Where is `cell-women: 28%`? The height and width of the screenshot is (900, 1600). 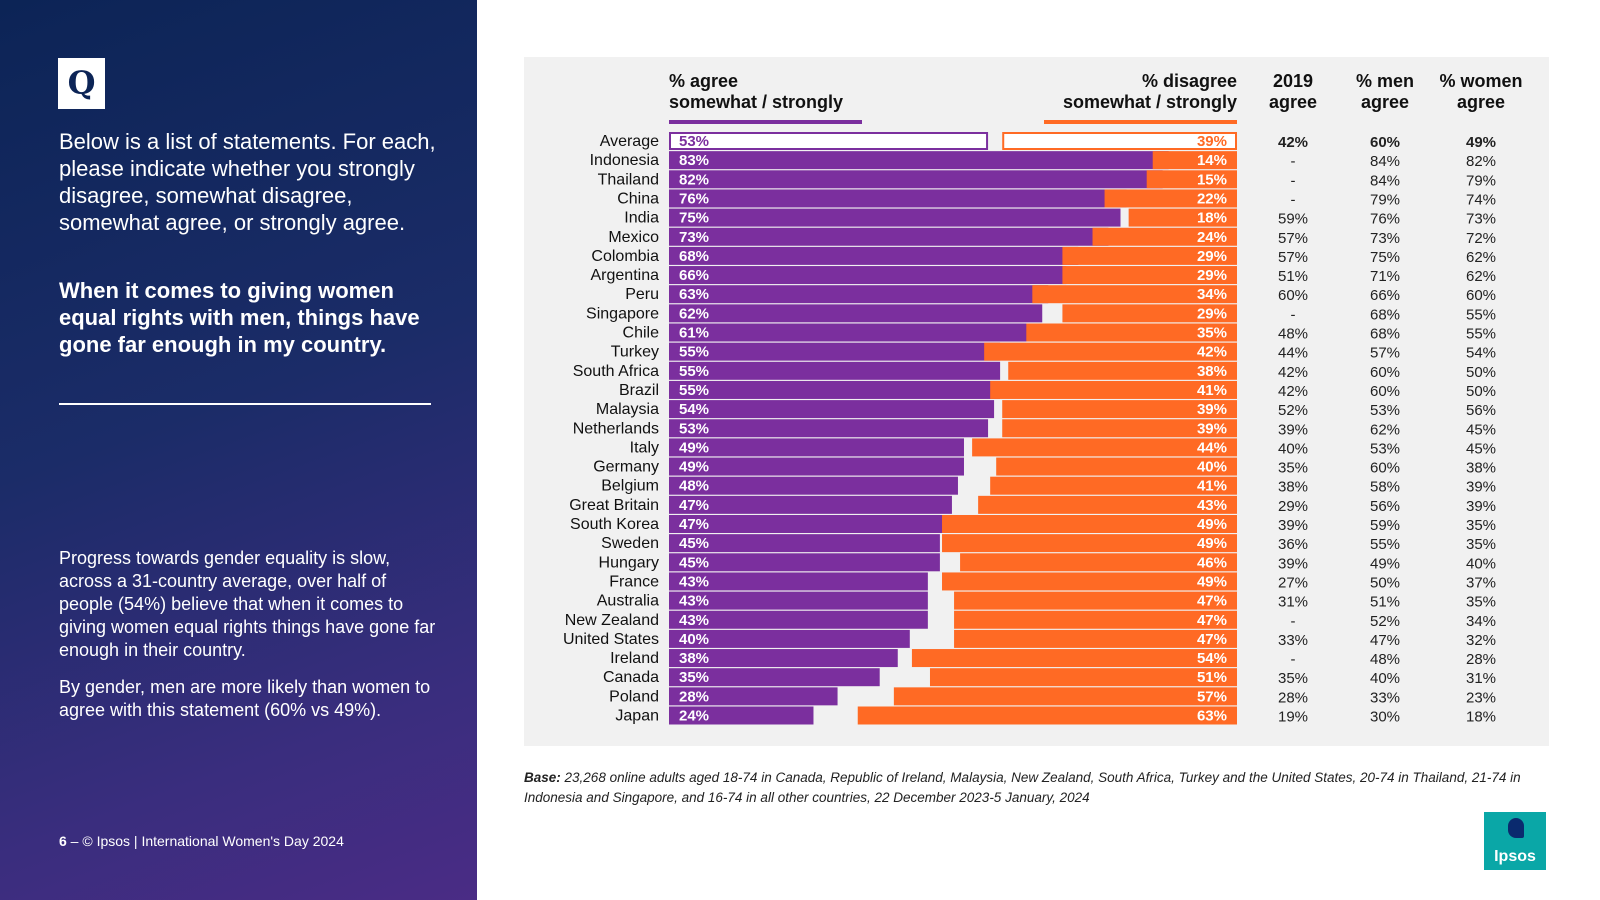
cell-women: 28% is located at coordinates (1481, 659).